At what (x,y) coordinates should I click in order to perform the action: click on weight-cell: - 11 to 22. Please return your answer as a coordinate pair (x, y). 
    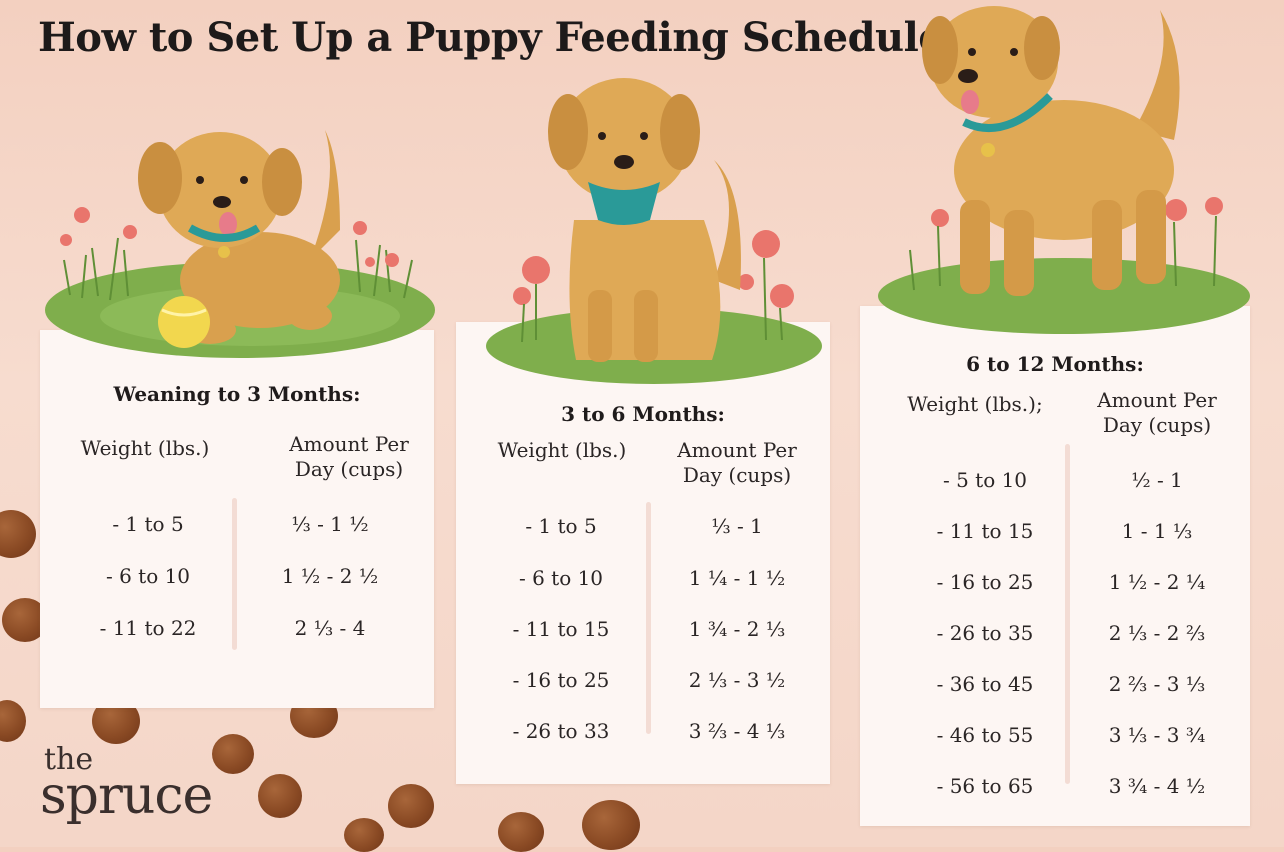
    Looking at the image, I should click on (148, 628).